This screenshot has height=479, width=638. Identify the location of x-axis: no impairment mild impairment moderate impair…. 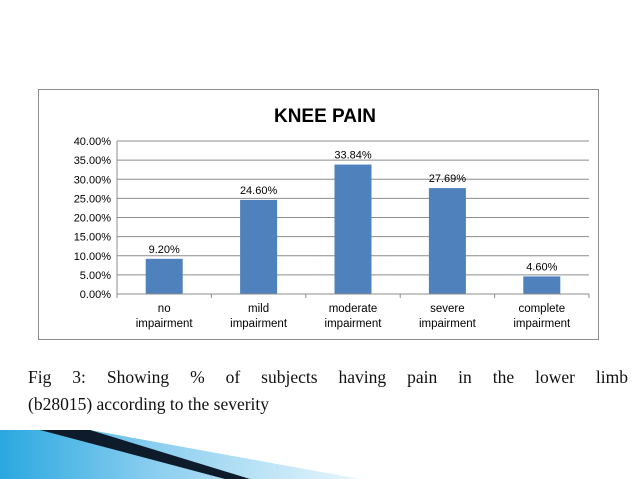
(353, 311).